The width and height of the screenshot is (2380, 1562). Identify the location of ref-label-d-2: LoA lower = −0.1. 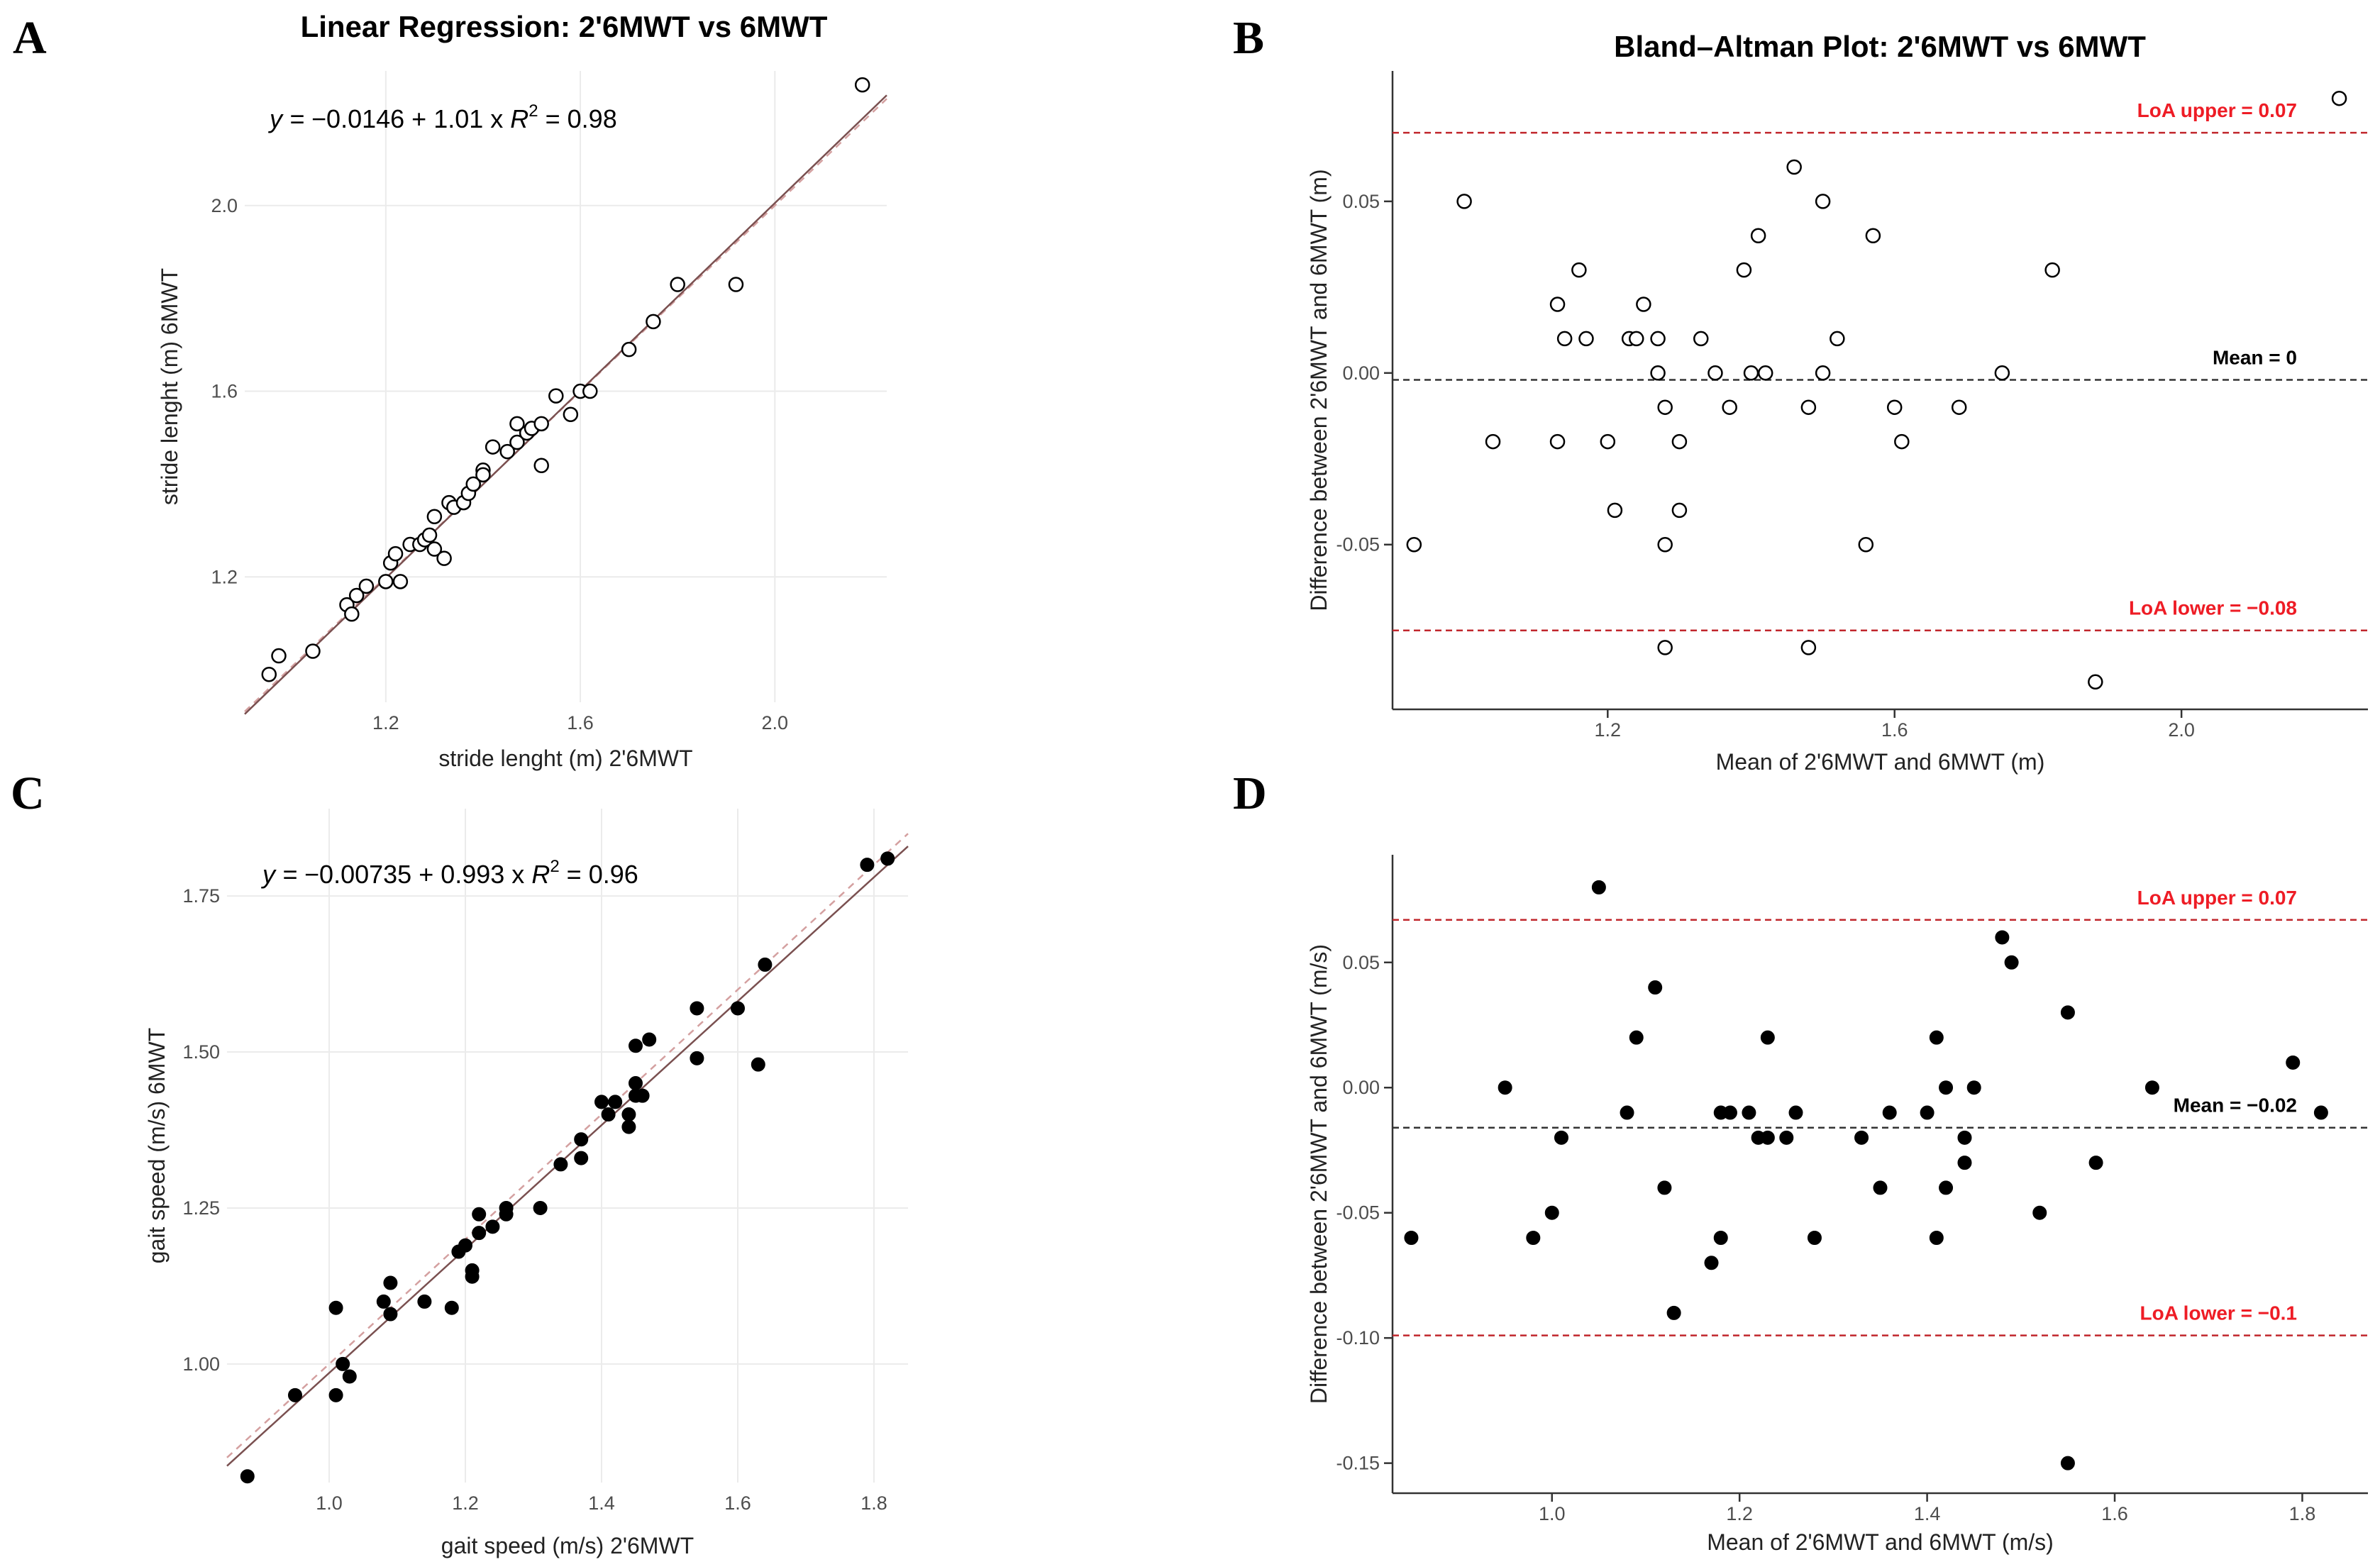
(2218, 1313).